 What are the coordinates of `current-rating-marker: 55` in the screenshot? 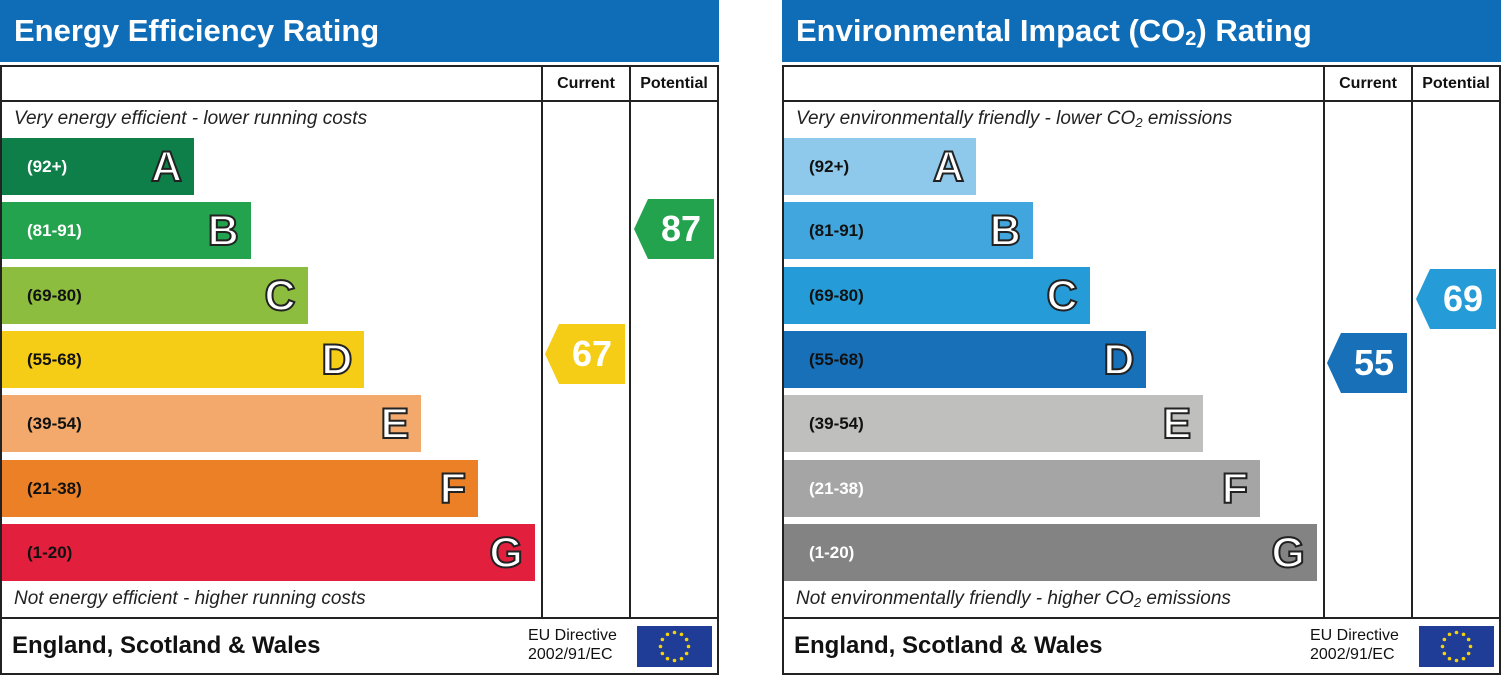 It's located at (1367, 363).